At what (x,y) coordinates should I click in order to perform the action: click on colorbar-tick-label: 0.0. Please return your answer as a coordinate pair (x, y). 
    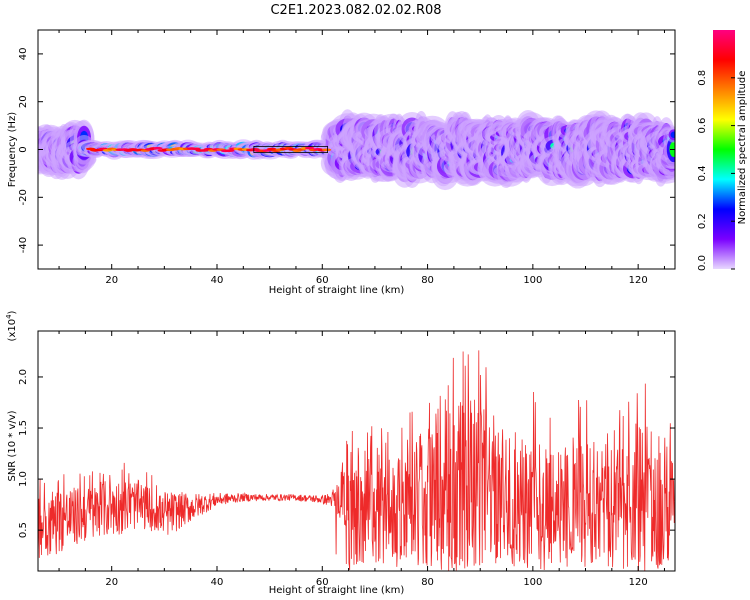
    Looking at the image, I should click on (702, 263).